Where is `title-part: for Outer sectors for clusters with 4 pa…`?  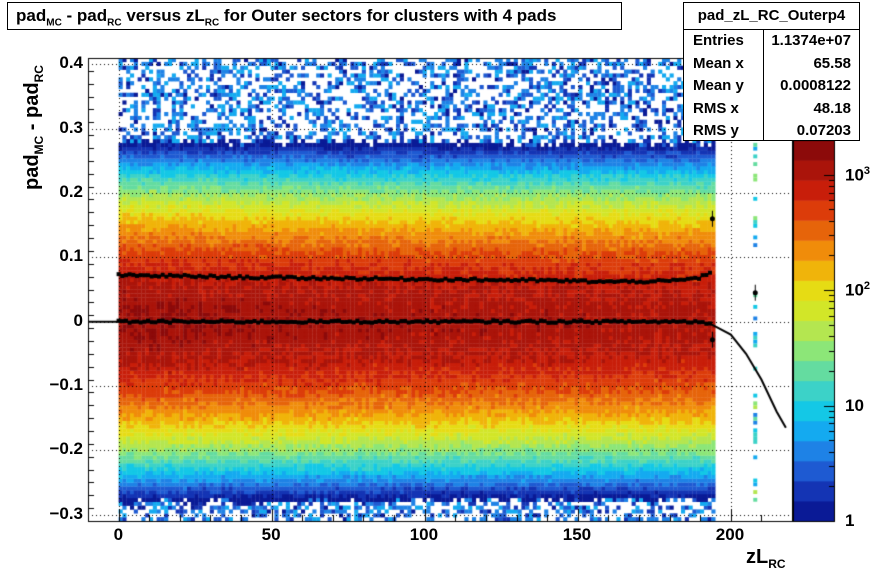 title-part: for Outer sectors for clusters with 4 pa… is located at coordinates (388, 15).